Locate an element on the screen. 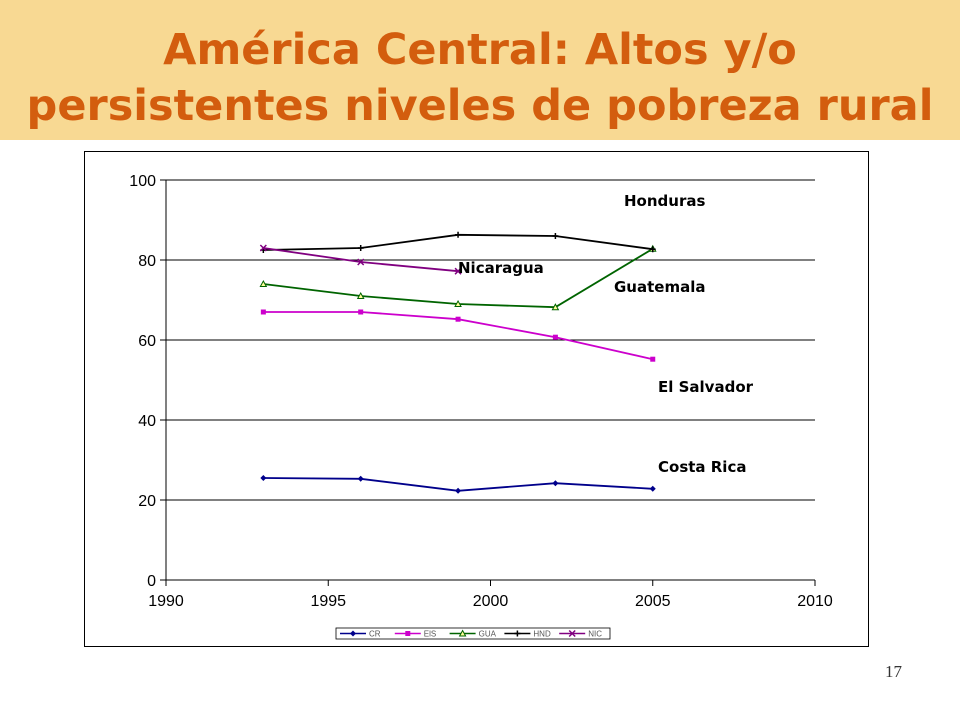  data-point-gua-1999 is located at coordinates (458, 303).